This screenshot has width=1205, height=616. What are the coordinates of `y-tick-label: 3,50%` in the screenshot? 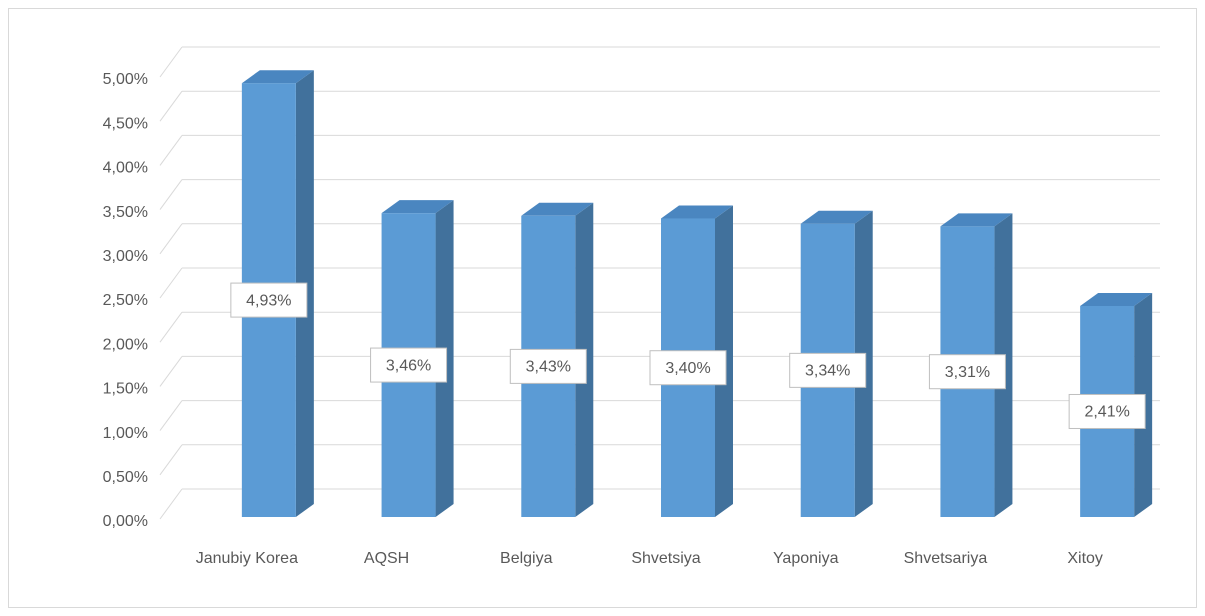 It's located at (125, 212).